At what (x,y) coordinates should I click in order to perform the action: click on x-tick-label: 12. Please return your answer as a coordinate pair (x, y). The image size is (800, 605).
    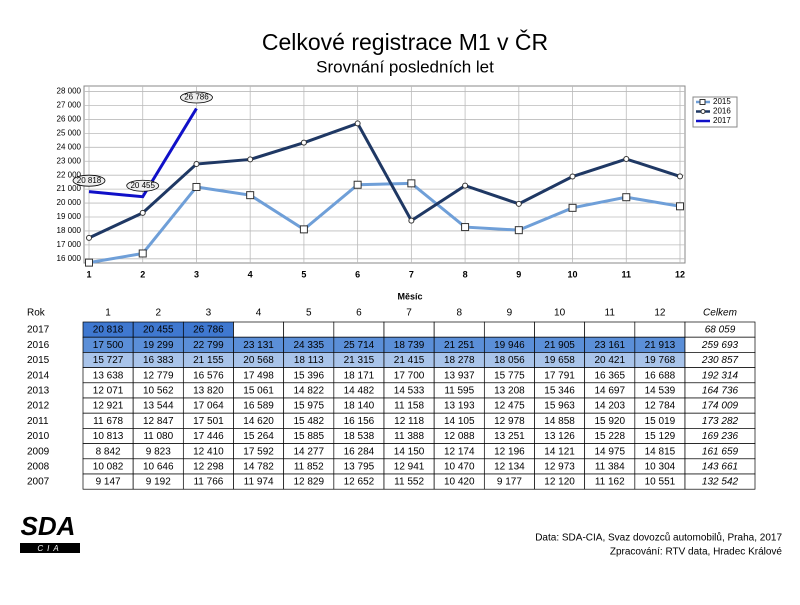
    Looking at the image, I should click on (680, 274).